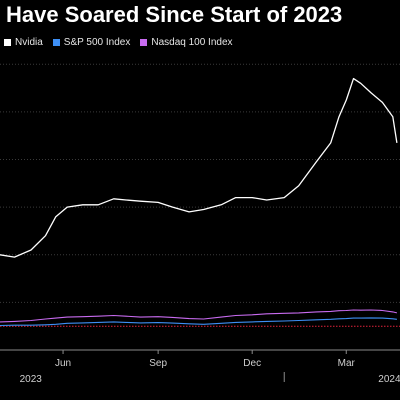 The width and height of the screenshot is (400, 400). Describe the element at coordinates (252, 363) in the screenshot. I see `x-tick-label: Dec` at that location.